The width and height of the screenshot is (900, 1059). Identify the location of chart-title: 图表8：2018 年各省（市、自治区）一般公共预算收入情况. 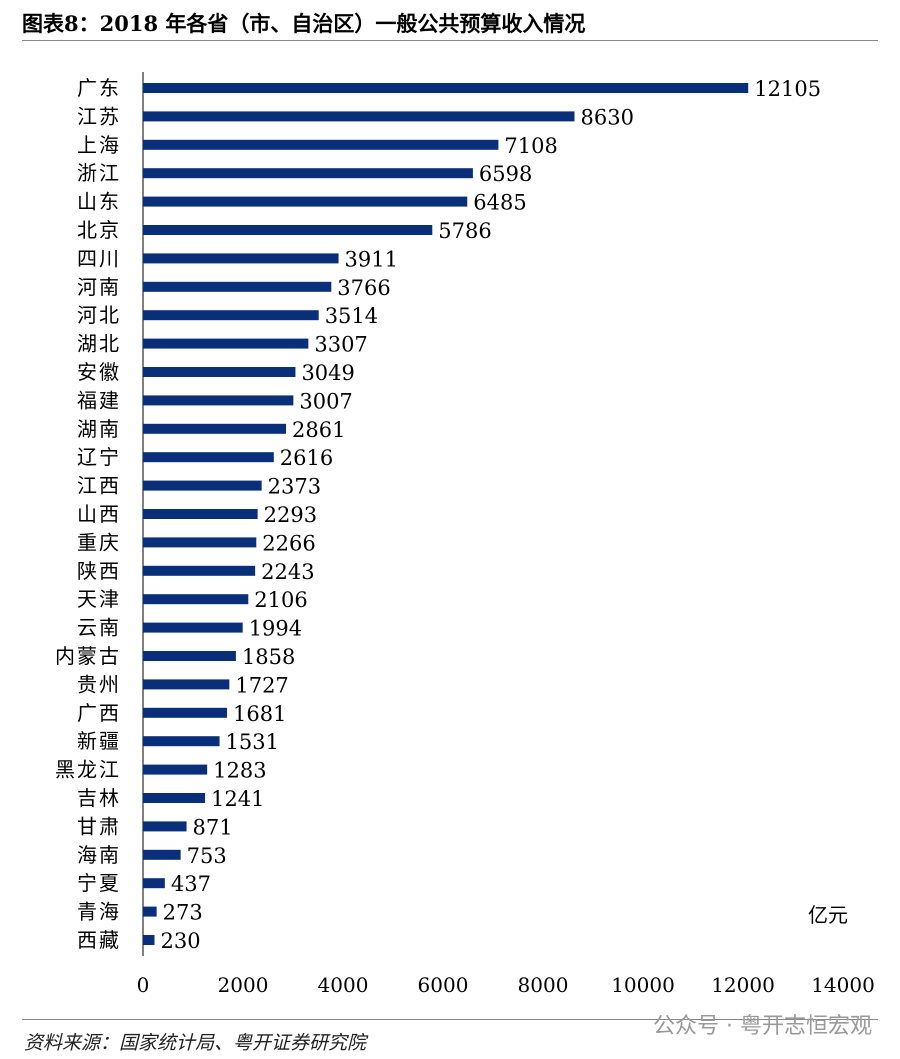
(304, 23).